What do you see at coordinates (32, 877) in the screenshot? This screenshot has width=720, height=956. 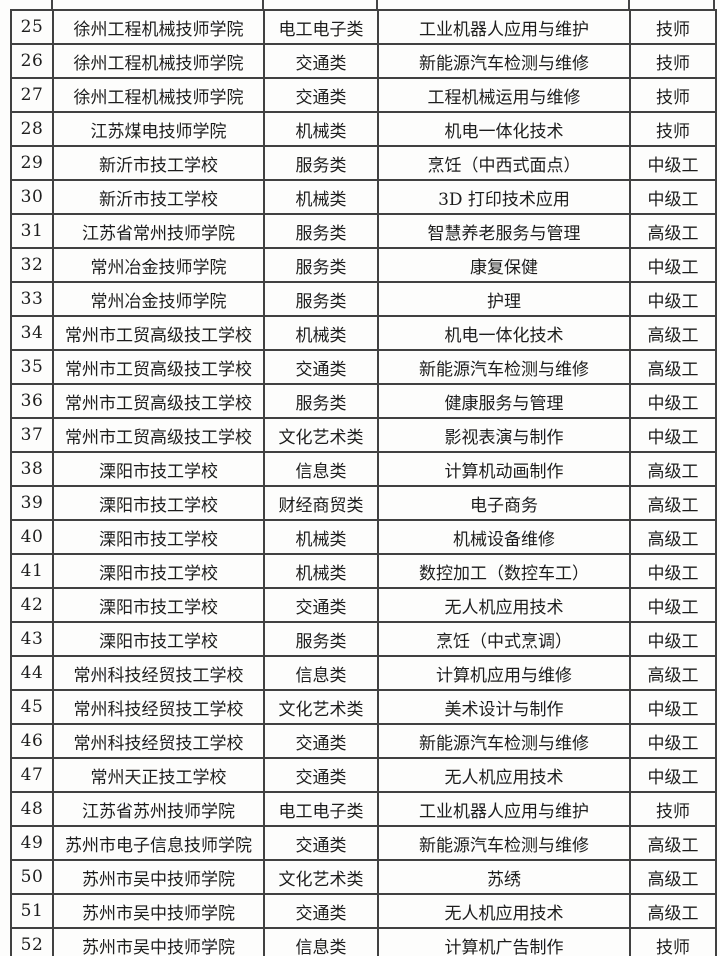 I see `cell-row-number: 50` at bounding box center [32, 877].